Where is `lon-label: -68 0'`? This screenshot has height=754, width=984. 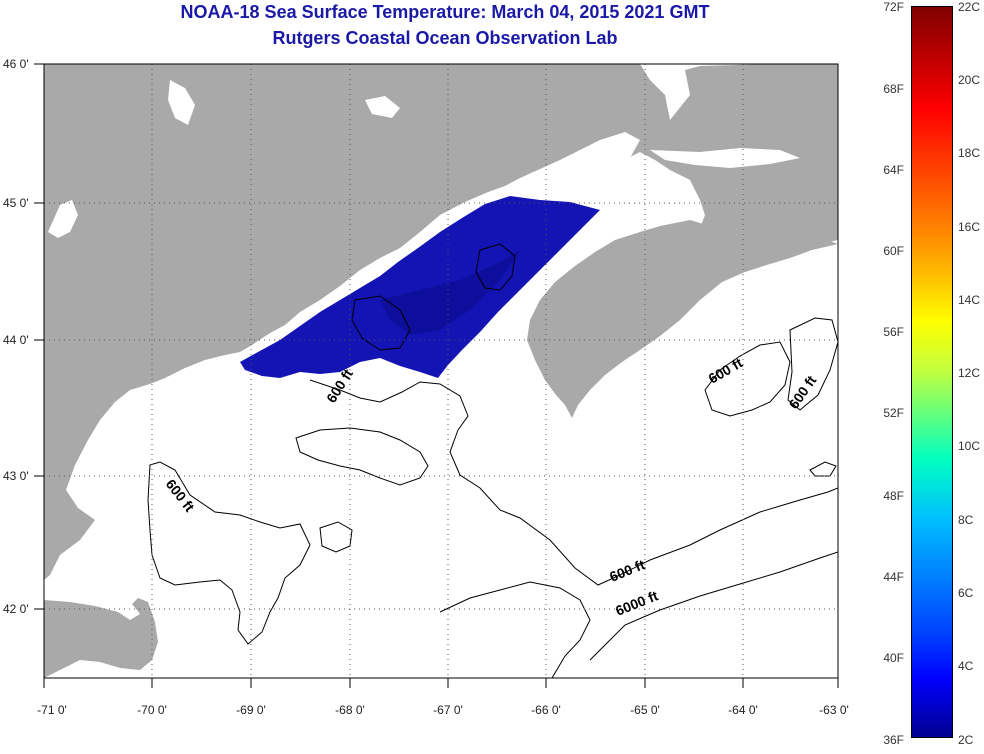 lon-label: -68 0' is located at coordinates (350, 710).